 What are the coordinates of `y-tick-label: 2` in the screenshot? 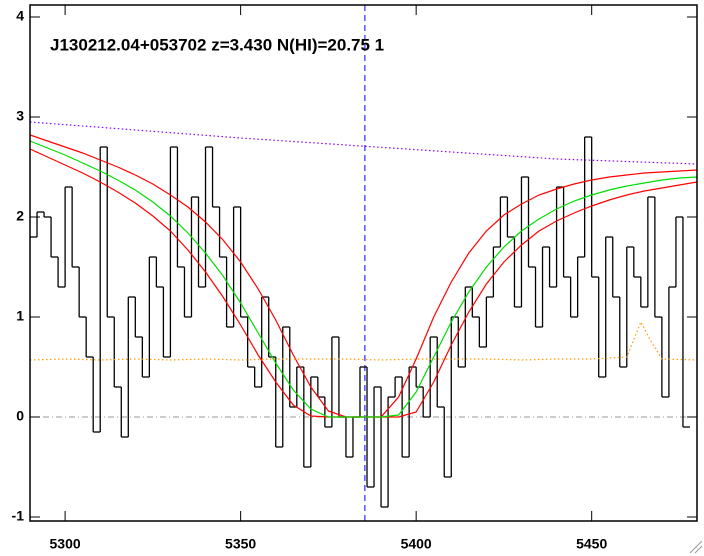 It's located at (20, 216).